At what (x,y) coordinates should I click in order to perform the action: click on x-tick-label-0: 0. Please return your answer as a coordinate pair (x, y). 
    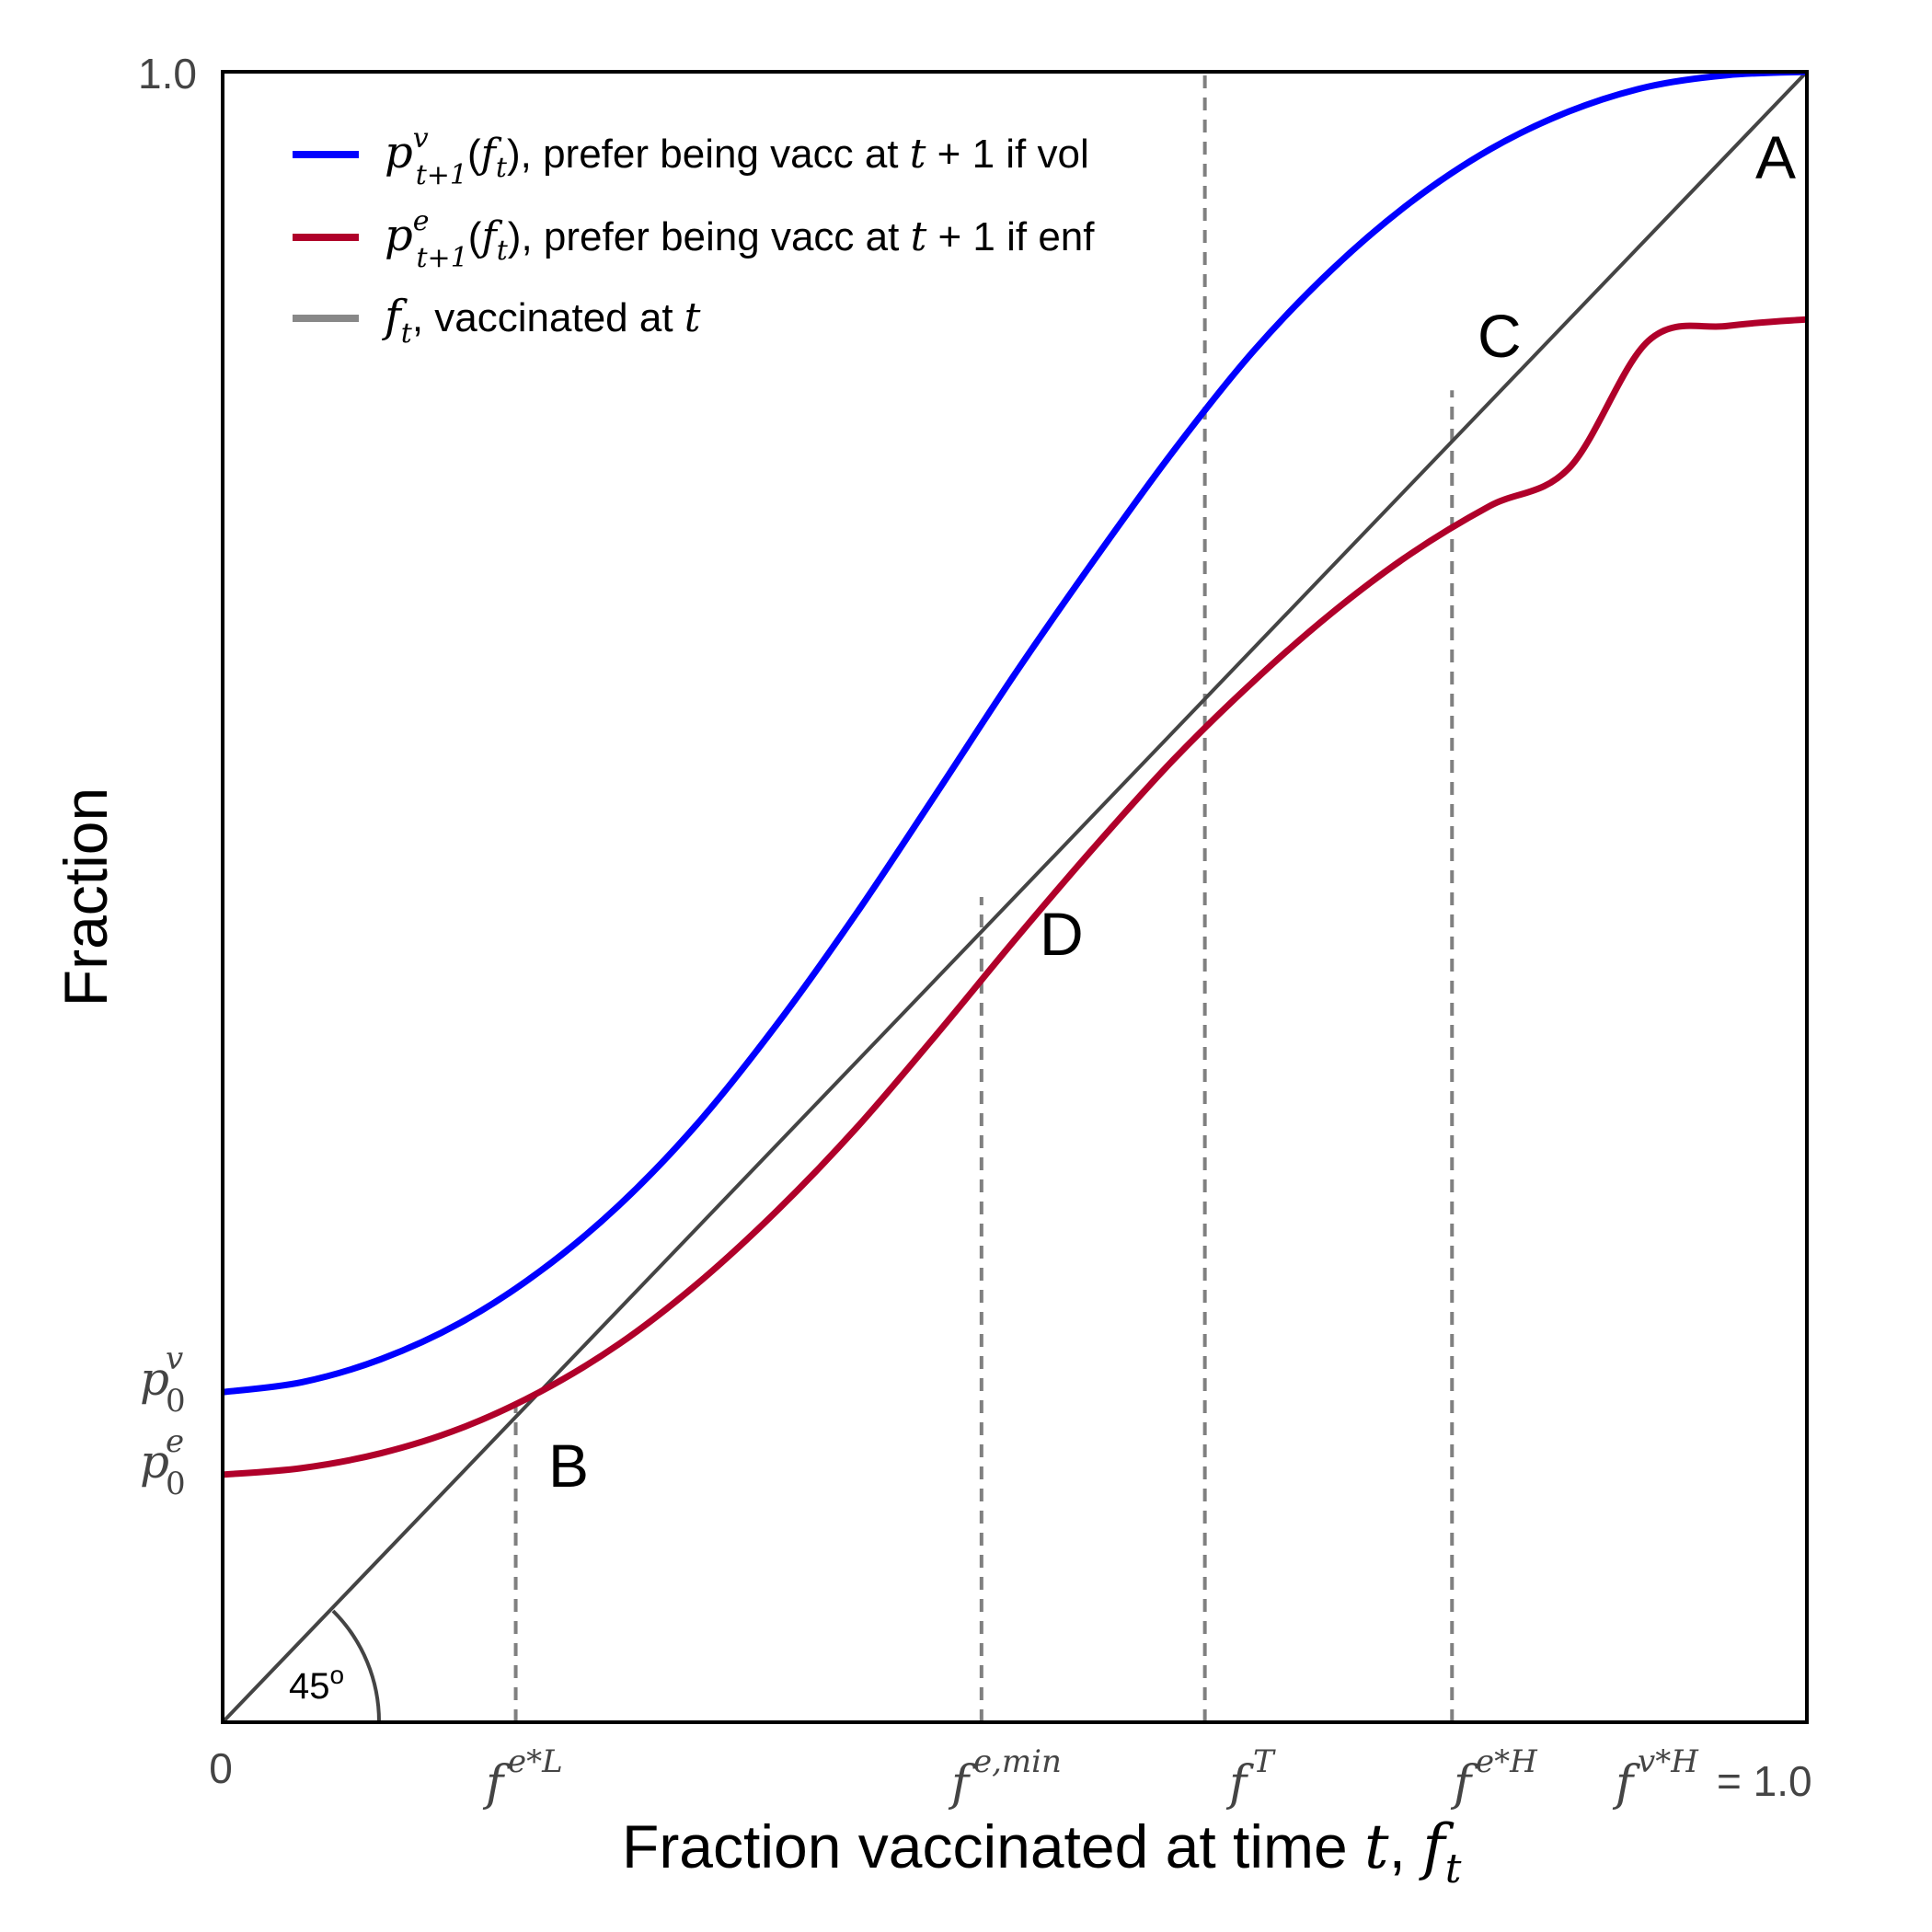
    Looking at the image, I should click on (221, 1768).